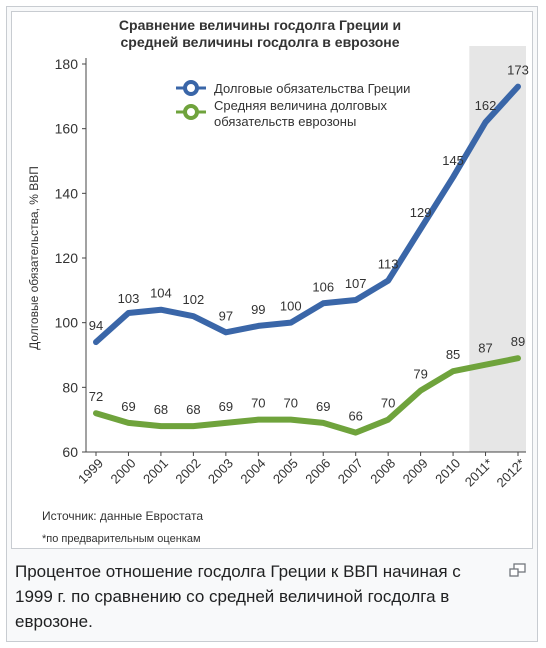  What do you see at coordinates (161, 293) in the screenshot?
I see `data-label: 104` at bounding box center [161, 293].